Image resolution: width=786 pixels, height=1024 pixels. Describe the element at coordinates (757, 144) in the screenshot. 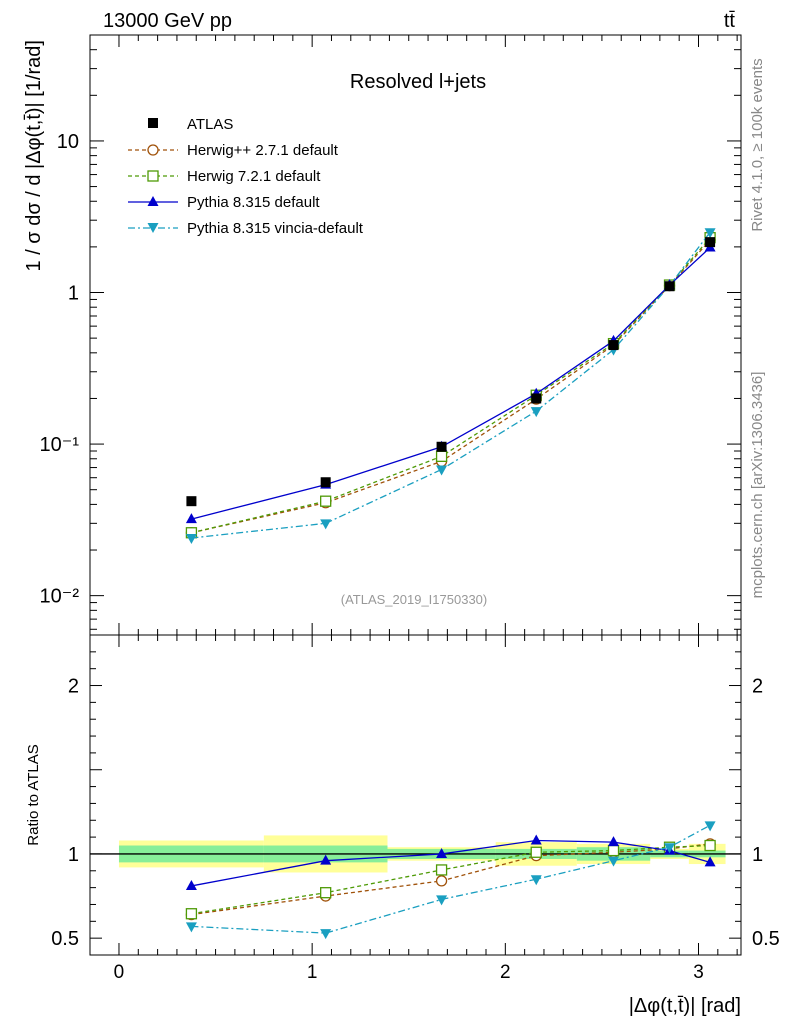

I see `rivet-label: Rivet 4.1.0, ≥ 100k events` at that location.